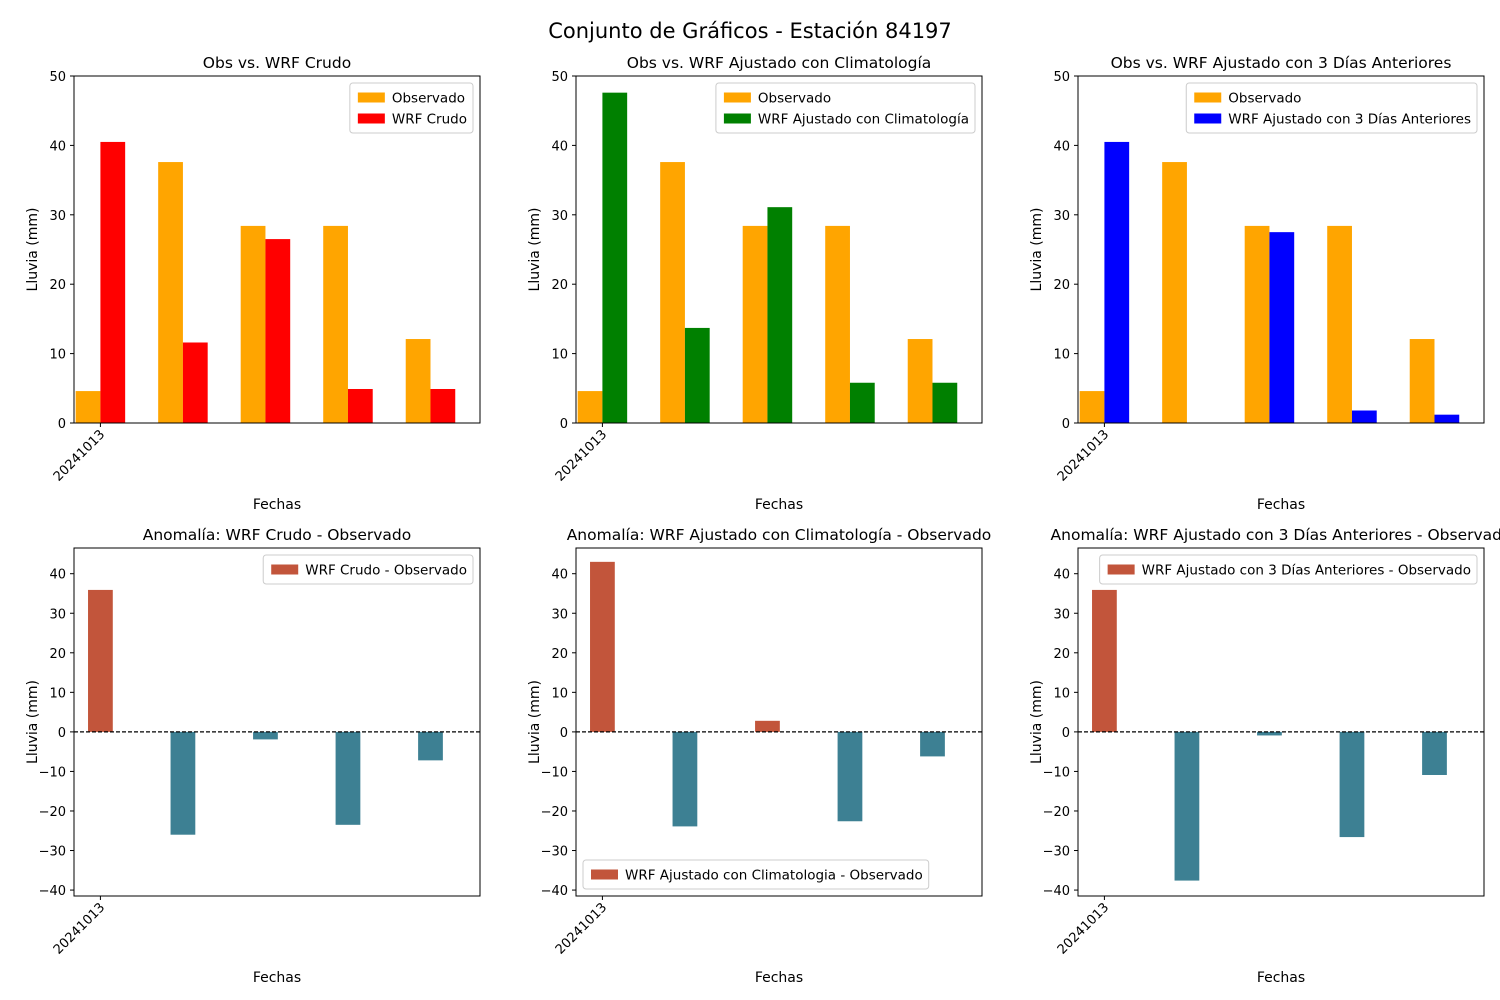 The width and height of the screenshot is (1500, 1000). Describe the element at coordinates (1349, 120) in the screenshot. I see `legend-label: WRF Ajustado con 3 Días Anteriores` at that location.